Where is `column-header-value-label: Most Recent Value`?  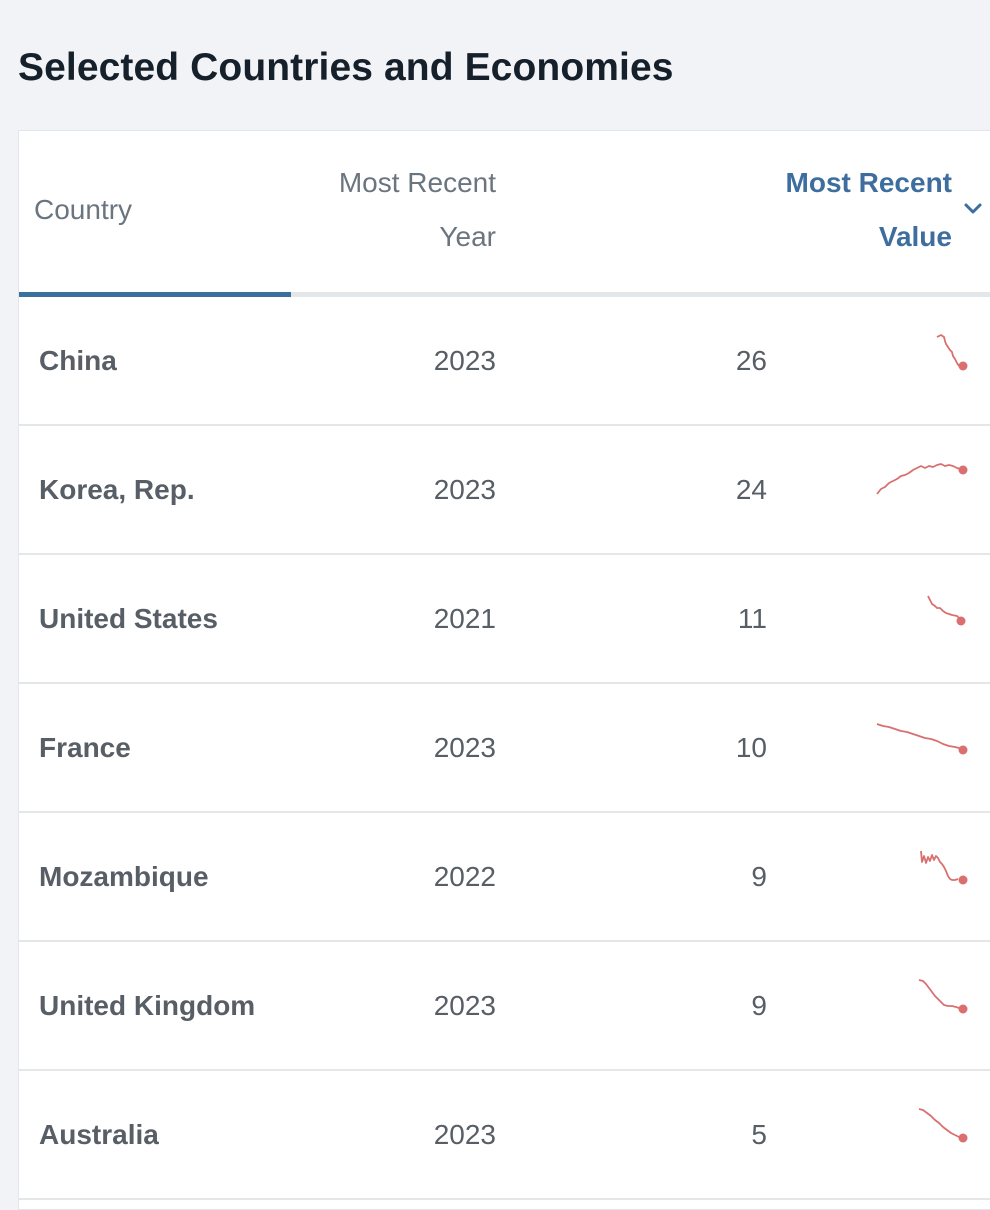 column-header-value-label: Most Recent Value is located at coordinates (868, 209).